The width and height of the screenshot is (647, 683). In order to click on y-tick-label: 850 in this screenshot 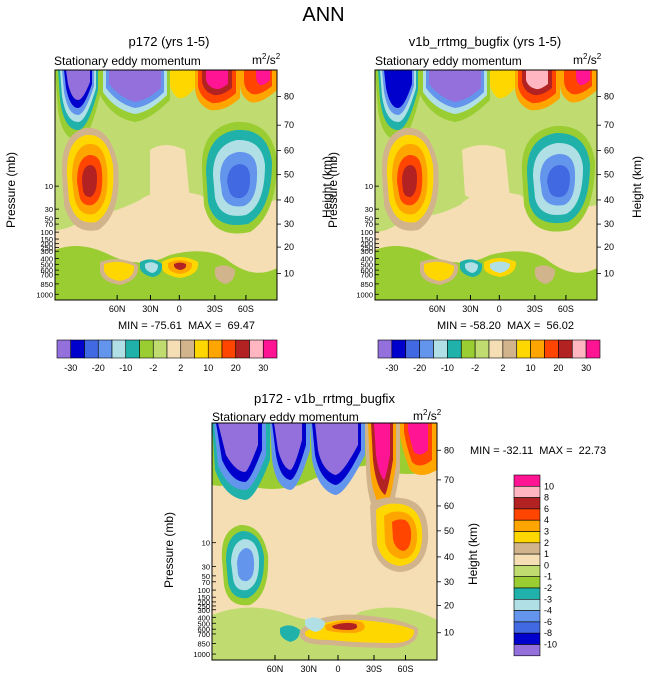, I will do `click(46, 284)`.